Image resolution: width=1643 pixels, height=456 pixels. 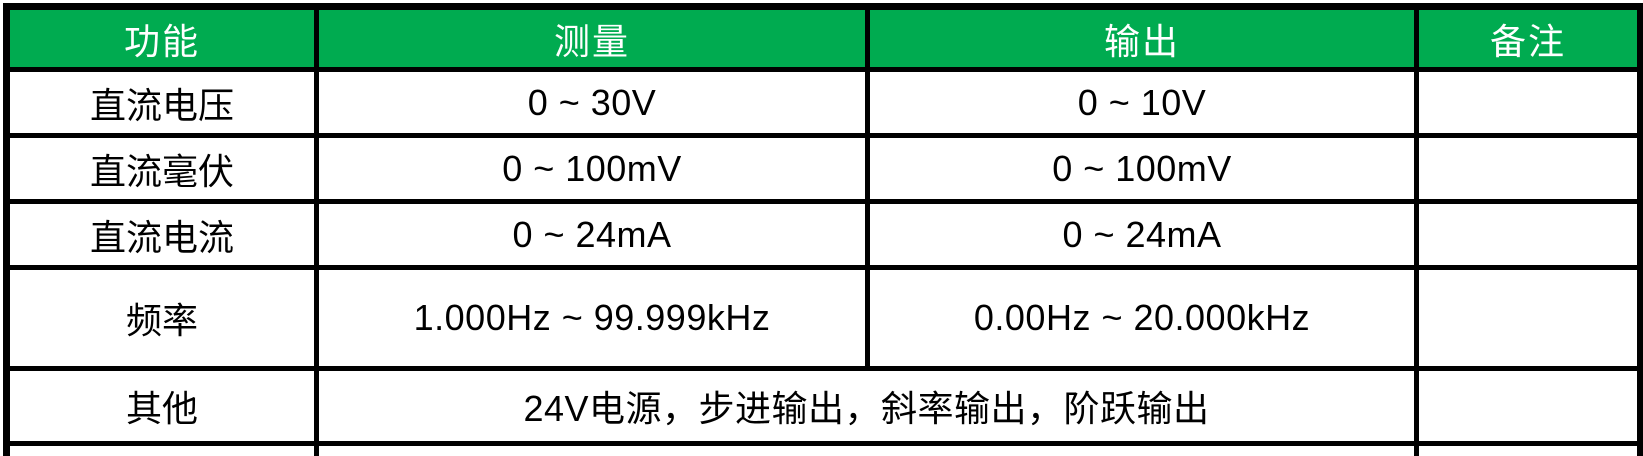 I want to click on header-cell-remark: 备注, so click(x=1528, y=38).